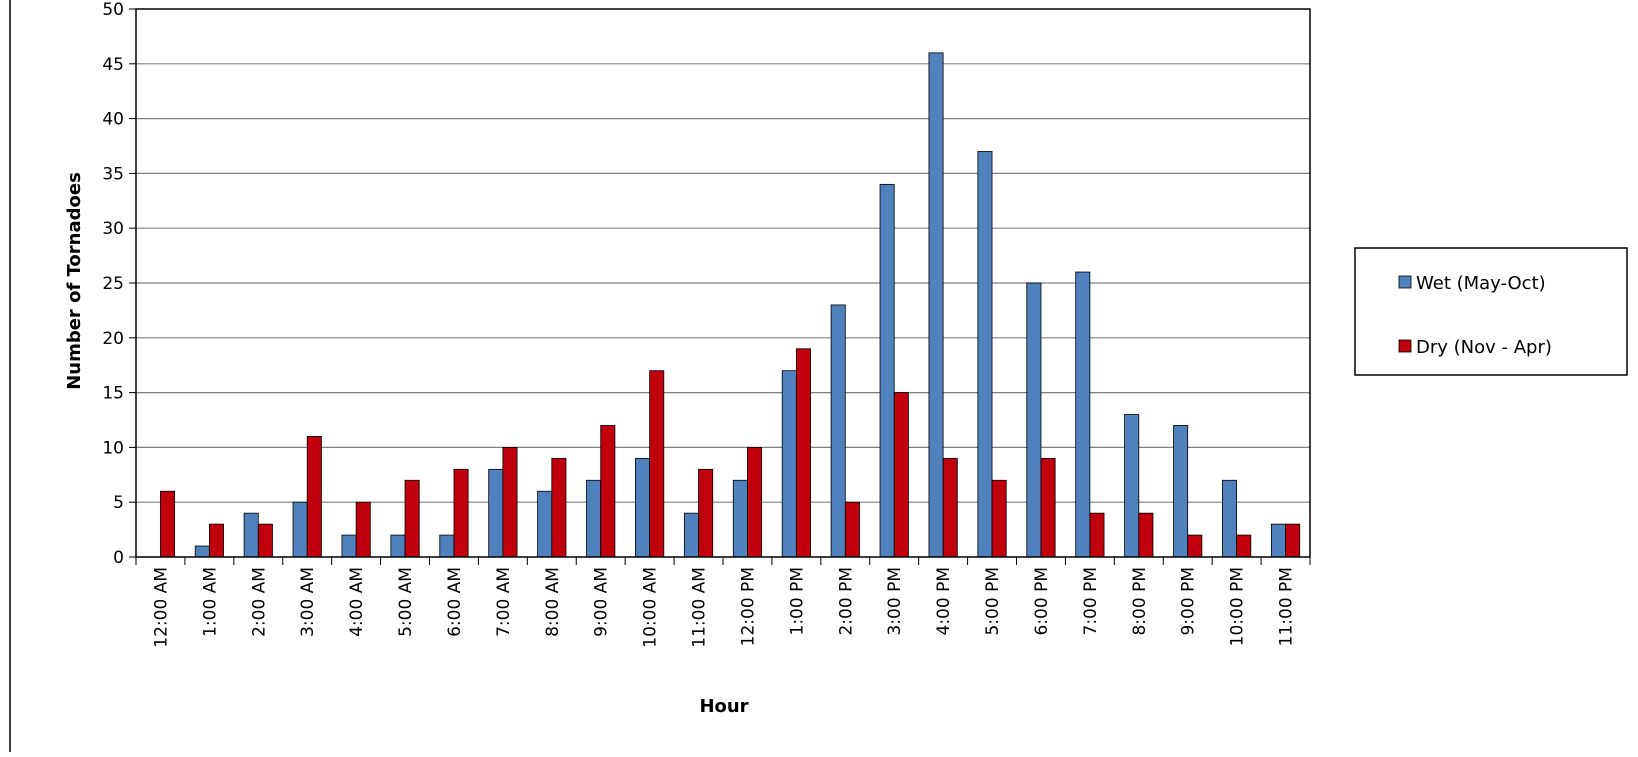 Image resolution: width=1638 pixels, height=757 pixels. Describe the element at coordinates (504, 602) in the screenshot. I see `x-tick-label: 7:00 AM` at that location.